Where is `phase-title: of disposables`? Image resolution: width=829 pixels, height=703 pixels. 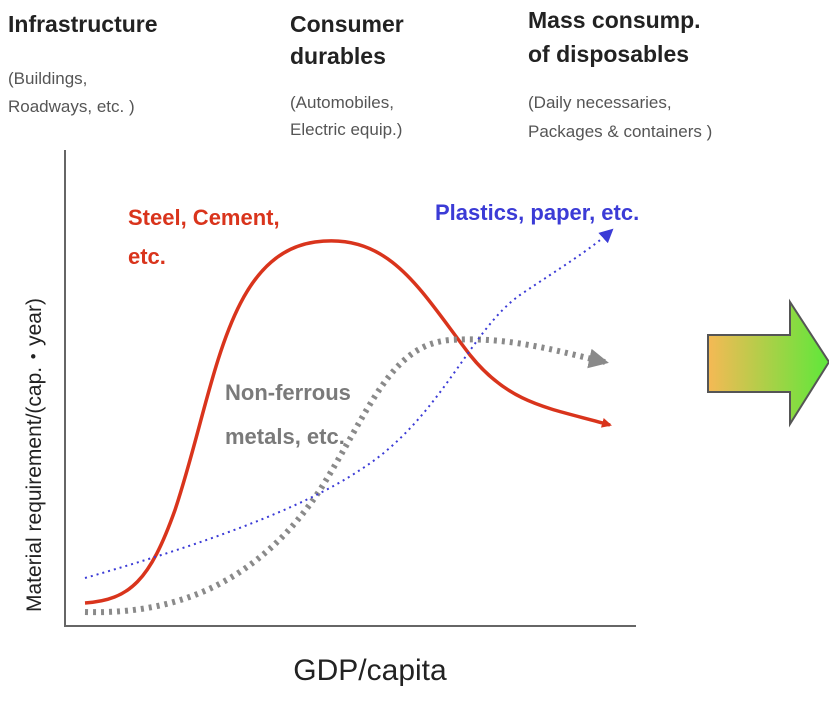 phase-title: of disposables is located at coordinates (608, 54).